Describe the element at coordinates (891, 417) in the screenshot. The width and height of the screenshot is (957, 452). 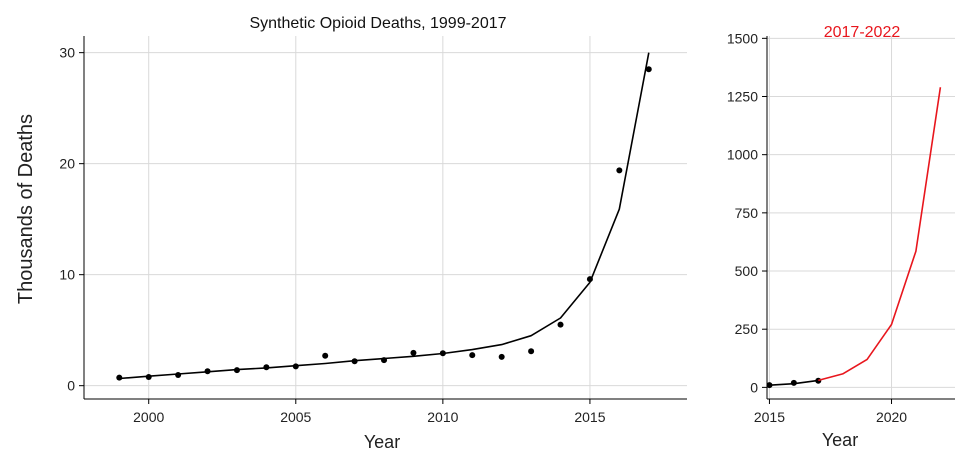
I see `x-tick-label-2020: 2020` at that location.